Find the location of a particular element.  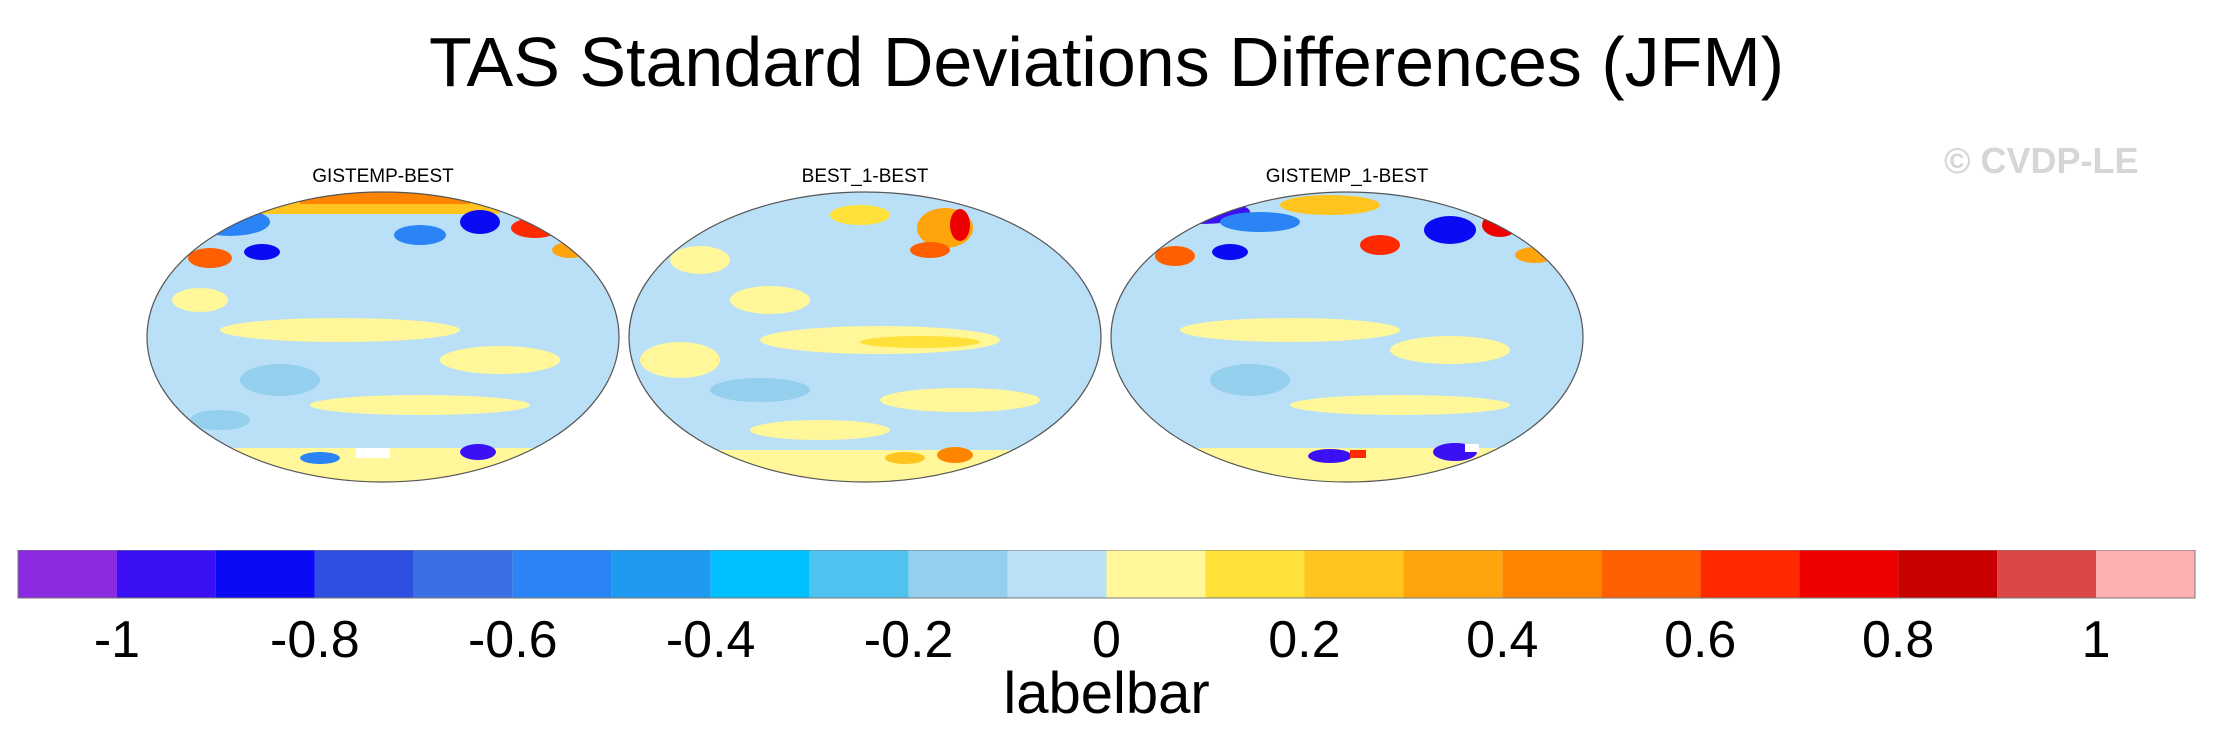

colorbar-tick-label: 0.4 is located at coordinates (1502, 640).